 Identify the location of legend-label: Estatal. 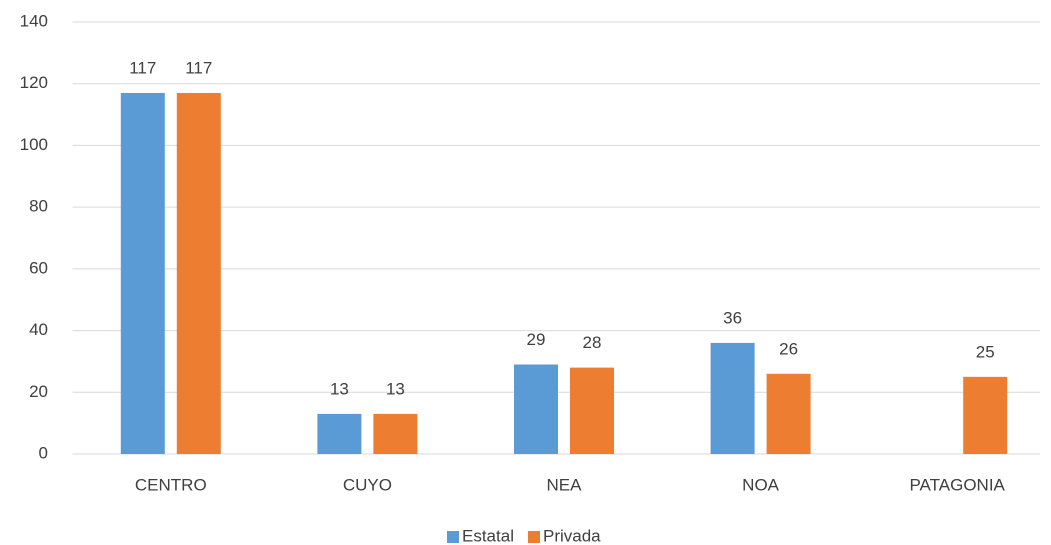
(488, 535).